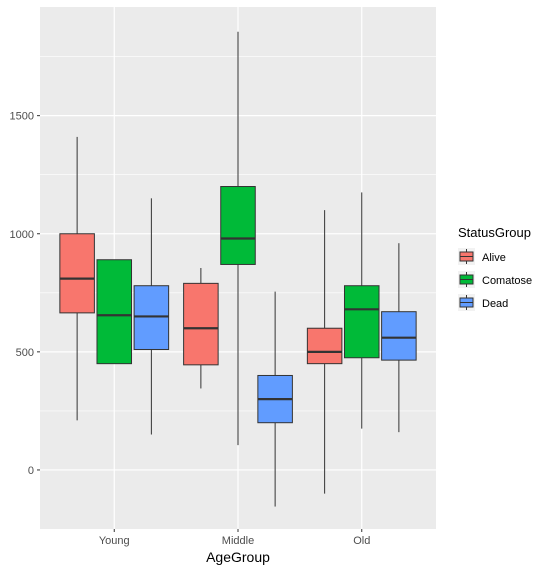 Image resolution: width=557 pixels, height=572 pixels. Describe the element at coordinates (507, 281) in the screenshot. I see `legend-label: Comatose` at that location.